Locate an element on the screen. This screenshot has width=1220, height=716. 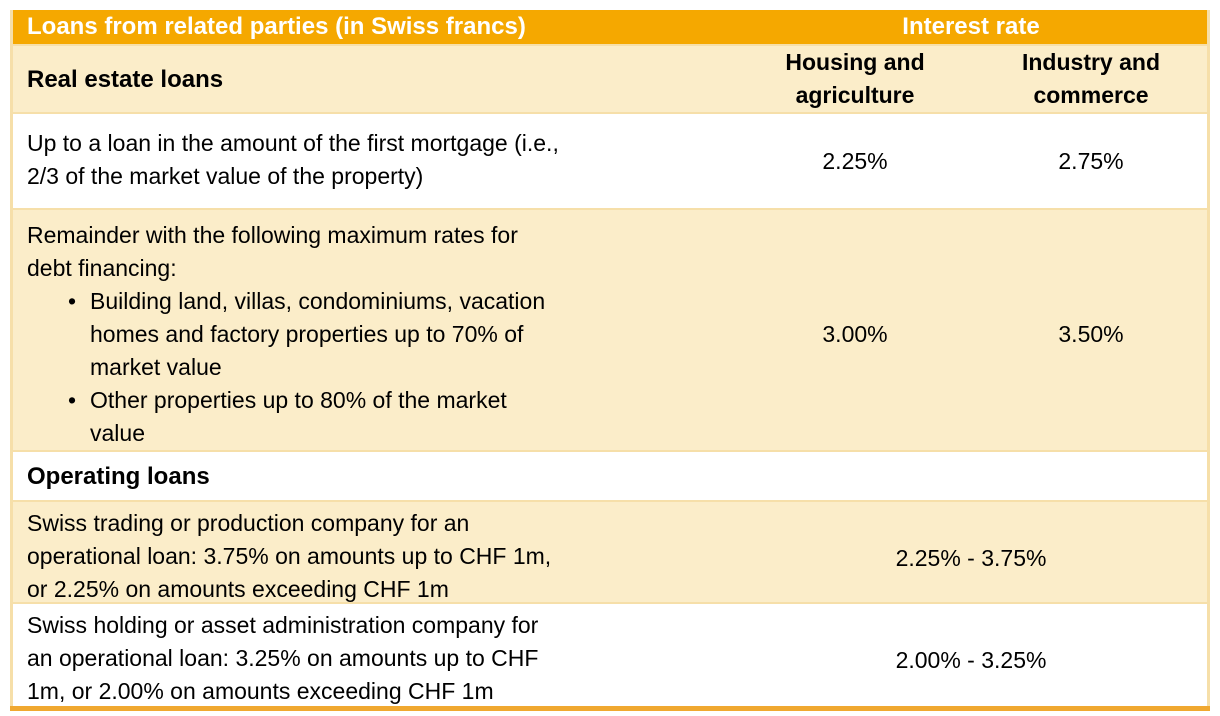
first-mortgage-industry-rate: 2.75% is located at coordinates (1091, 160).